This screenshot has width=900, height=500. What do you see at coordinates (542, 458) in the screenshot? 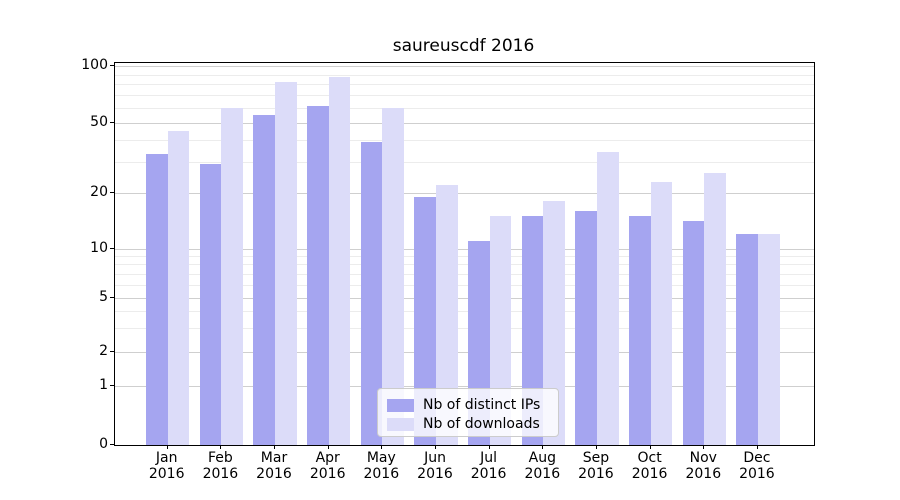
I see `x-tick-month: Aug` at bounding box center [542, 458].